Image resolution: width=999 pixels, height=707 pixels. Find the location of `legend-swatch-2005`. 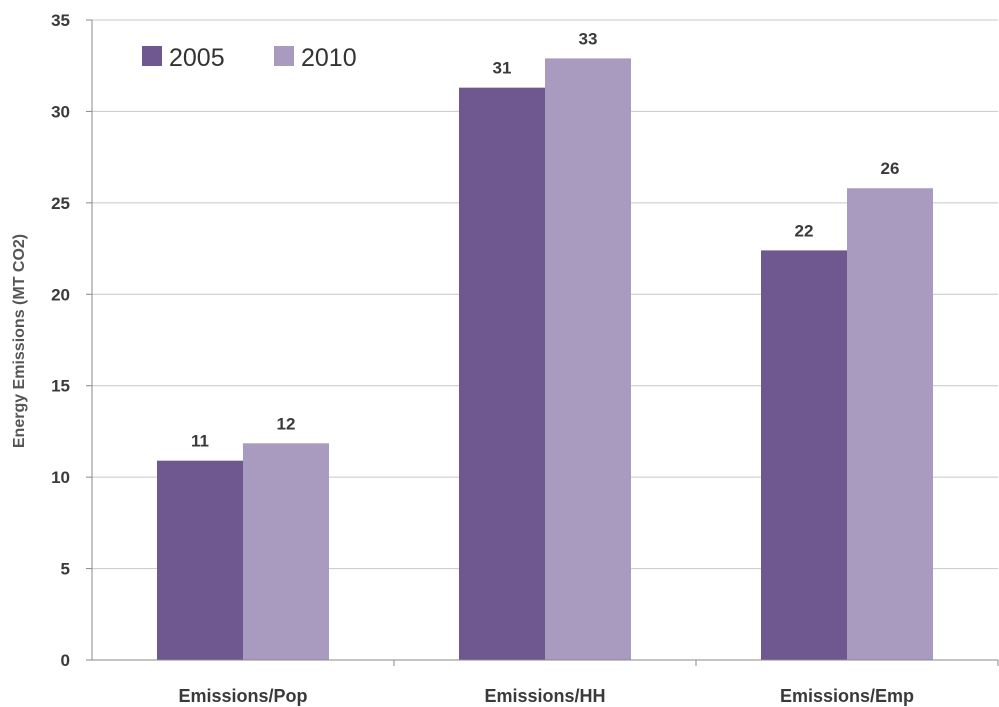

legend-swatch-2005 is located at coordinates (152, 56).